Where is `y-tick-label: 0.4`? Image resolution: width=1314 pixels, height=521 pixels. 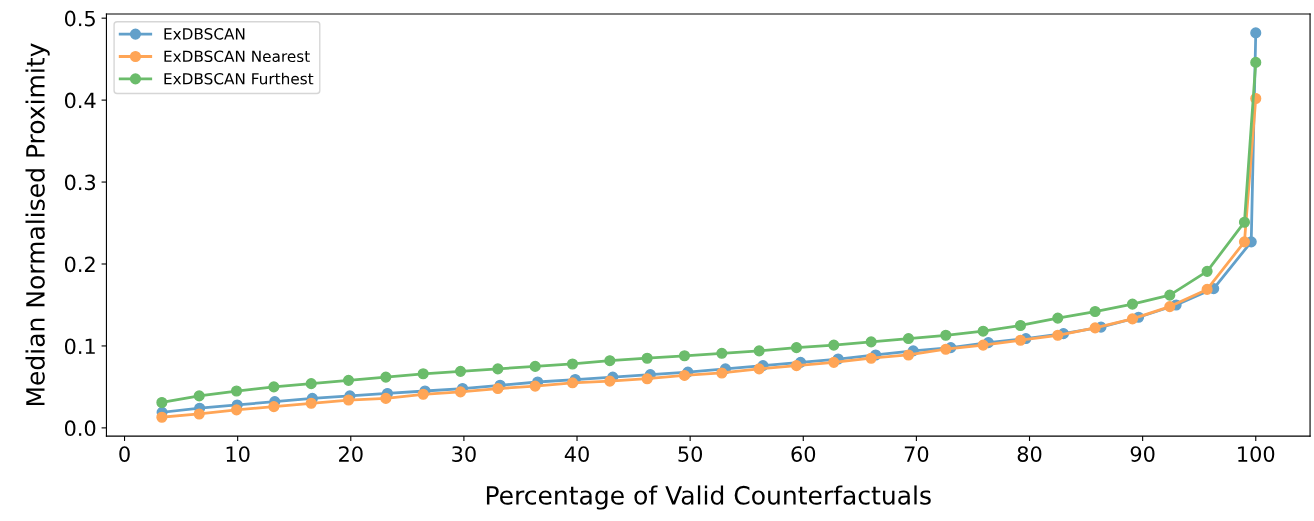 y-tick-label: 0.4 is located at coordinates (80, 100).